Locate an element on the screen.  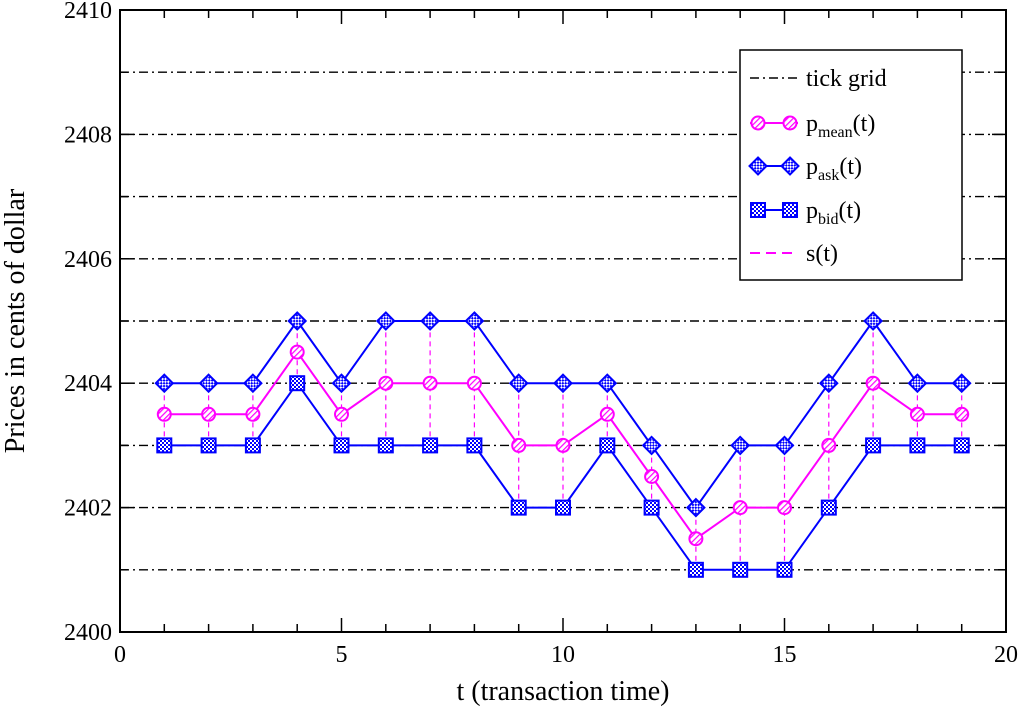
x-tick-label: 20 is located at coordinates (1006, 655).